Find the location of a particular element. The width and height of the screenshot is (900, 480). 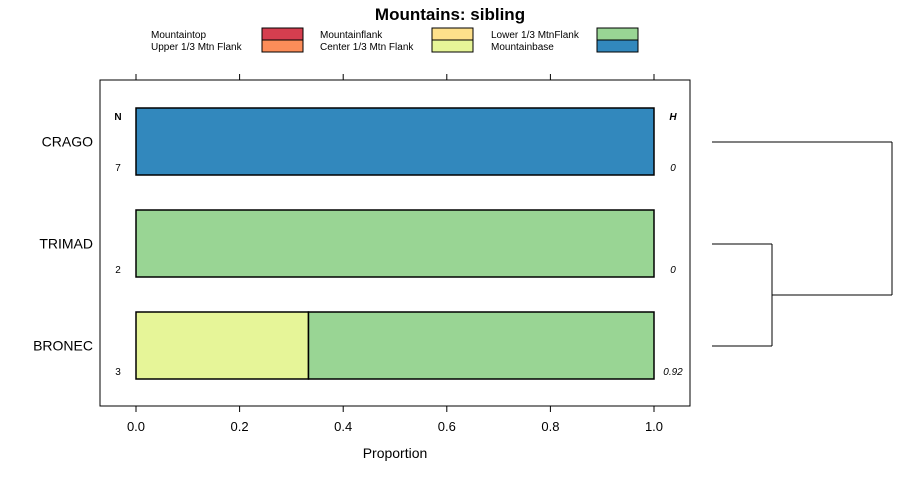

category-label: CRAGO is located at coordinates (67, 142).